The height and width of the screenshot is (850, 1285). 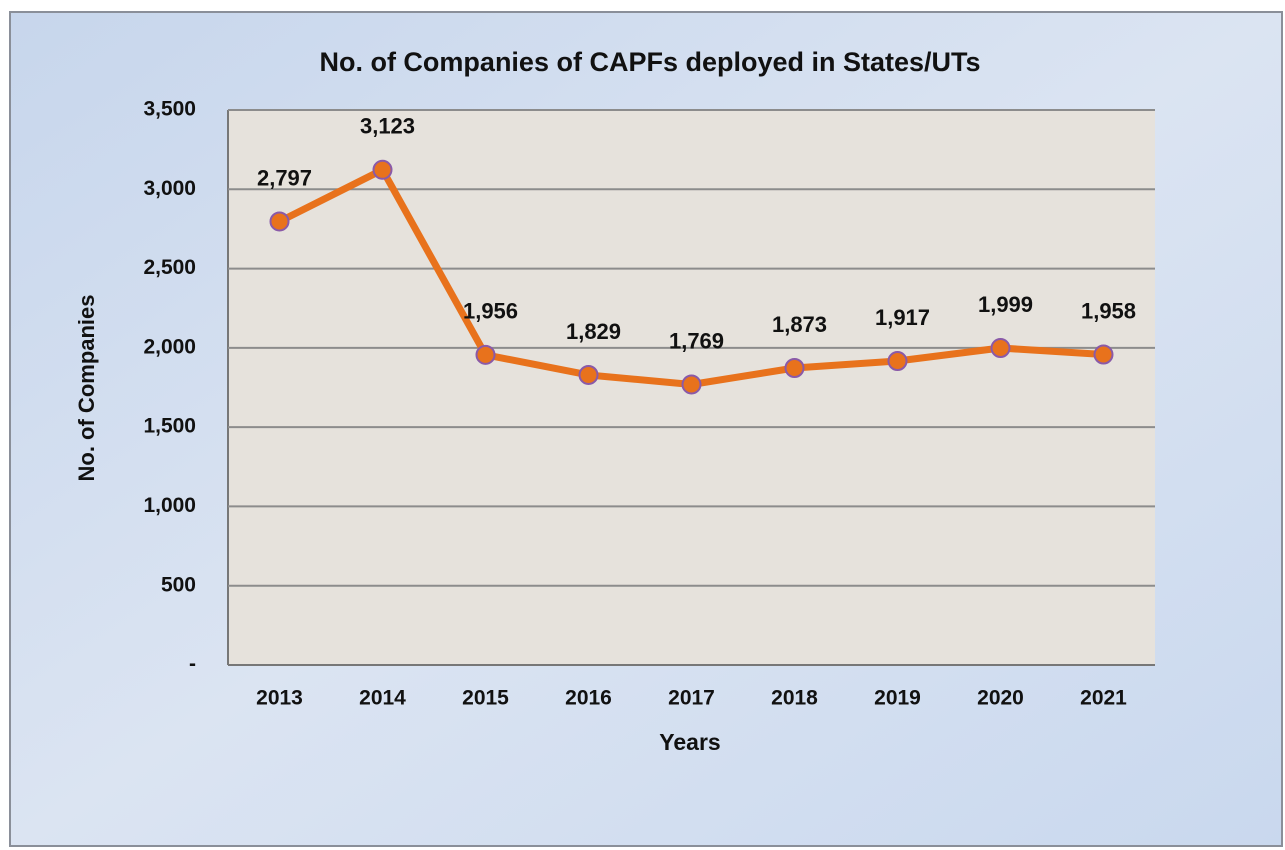 What do you see at coordinates (284, 177) in the screenshot?
I see `data-label: 2,797` at bounding box center [284, 177].